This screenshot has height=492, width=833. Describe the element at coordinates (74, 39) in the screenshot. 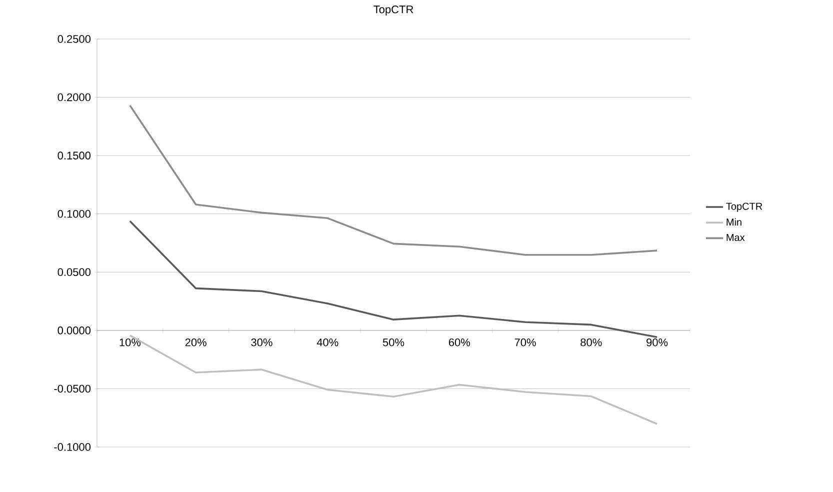

I see `y-tick-label: 0.2500` at that location.